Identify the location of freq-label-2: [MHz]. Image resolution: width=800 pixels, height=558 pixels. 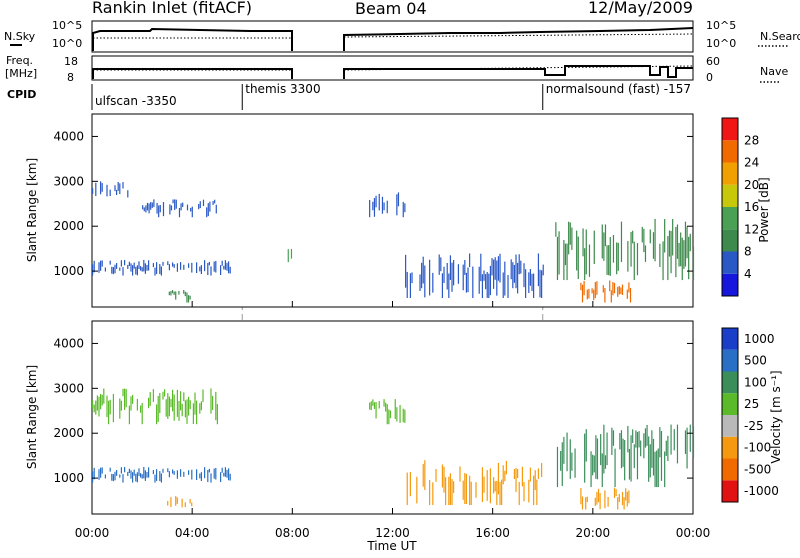
(21, 73).